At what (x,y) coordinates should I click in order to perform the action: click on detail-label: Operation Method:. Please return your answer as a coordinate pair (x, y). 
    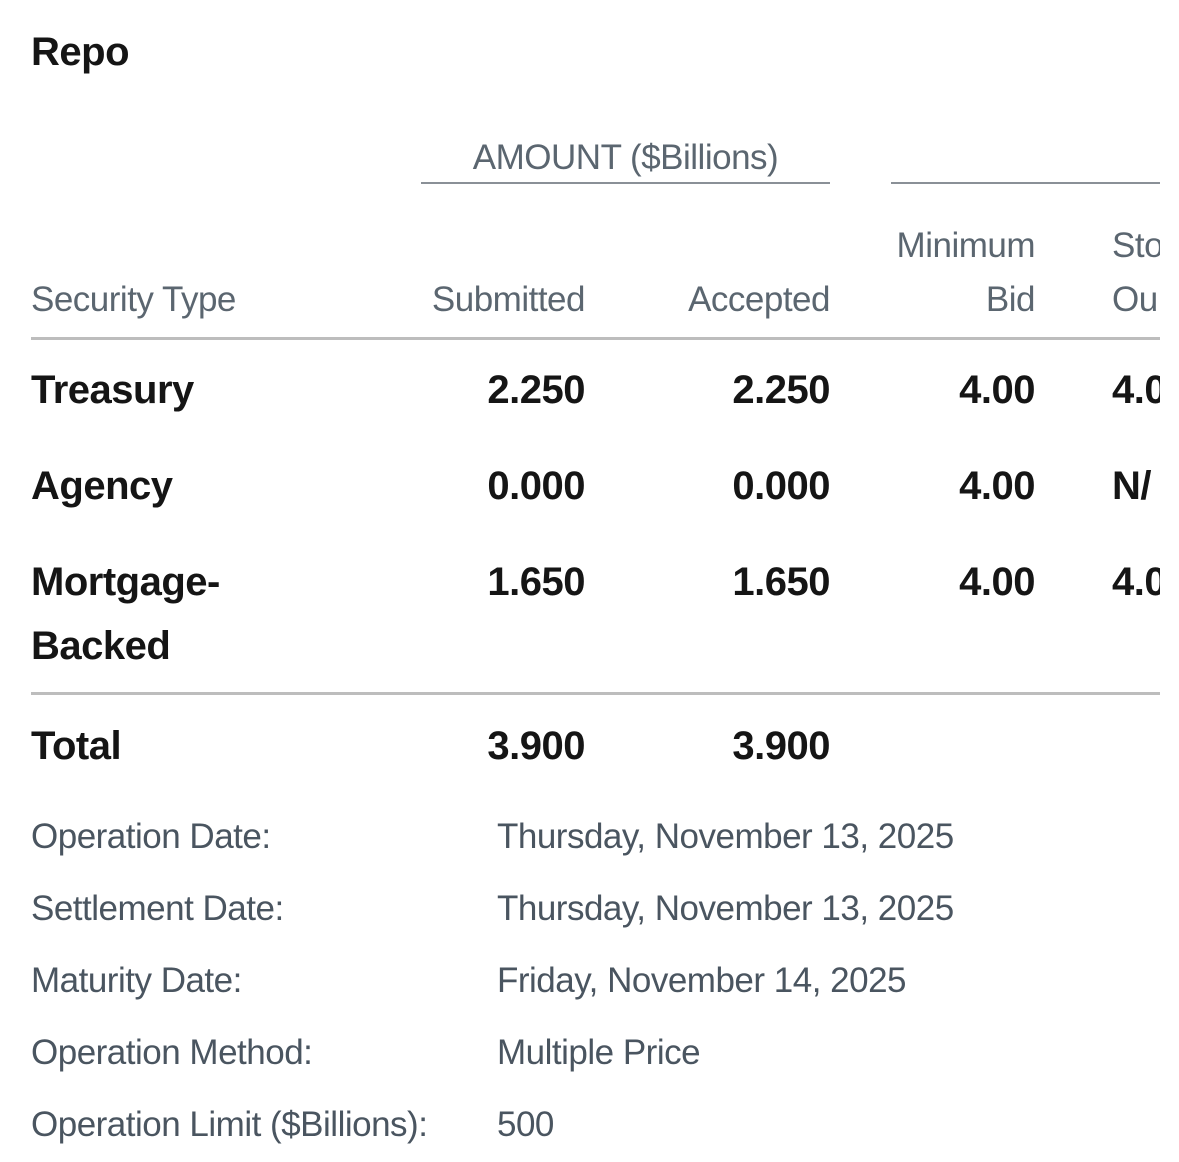
    Looking at the image, I should click on (172, 1052).